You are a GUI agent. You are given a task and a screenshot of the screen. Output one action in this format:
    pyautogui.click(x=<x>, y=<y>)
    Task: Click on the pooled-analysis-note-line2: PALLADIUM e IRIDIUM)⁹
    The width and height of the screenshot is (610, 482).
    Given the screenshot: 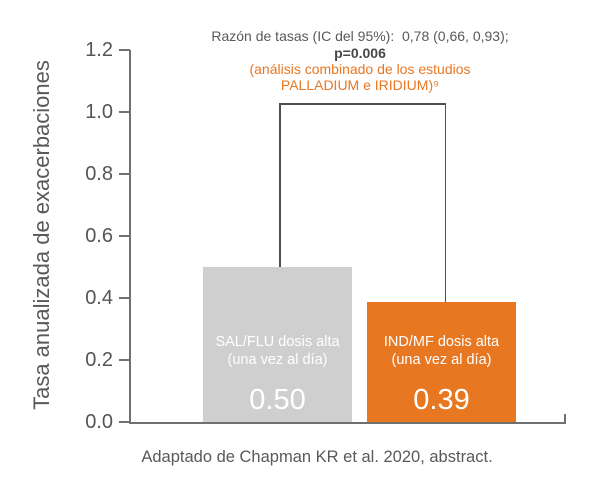 What is the action you would take?
    pyautogui.click(x=360, y=85)
    